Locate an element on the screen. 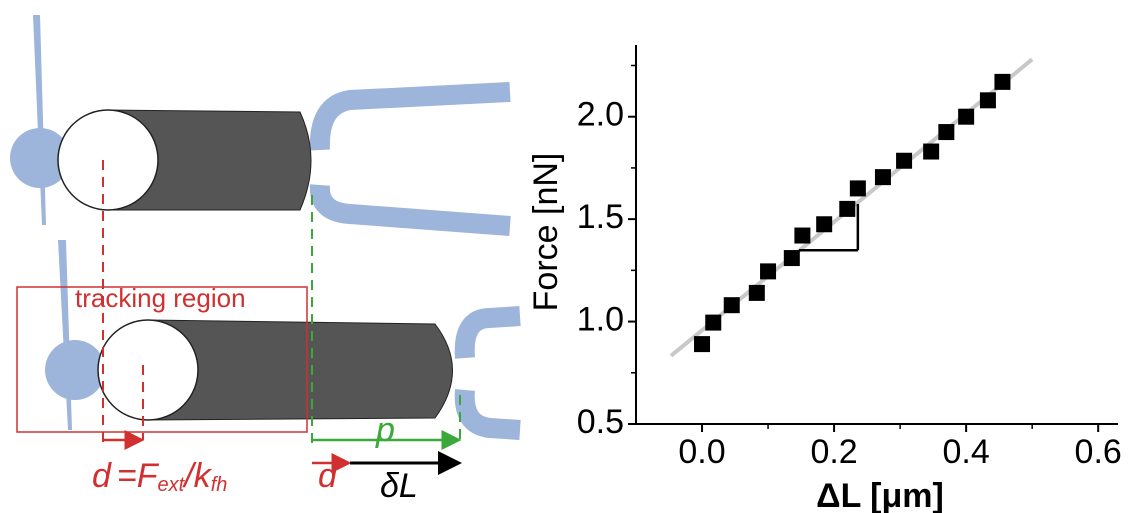  tracking-label: tracking region is located at coordinates (160, 298).